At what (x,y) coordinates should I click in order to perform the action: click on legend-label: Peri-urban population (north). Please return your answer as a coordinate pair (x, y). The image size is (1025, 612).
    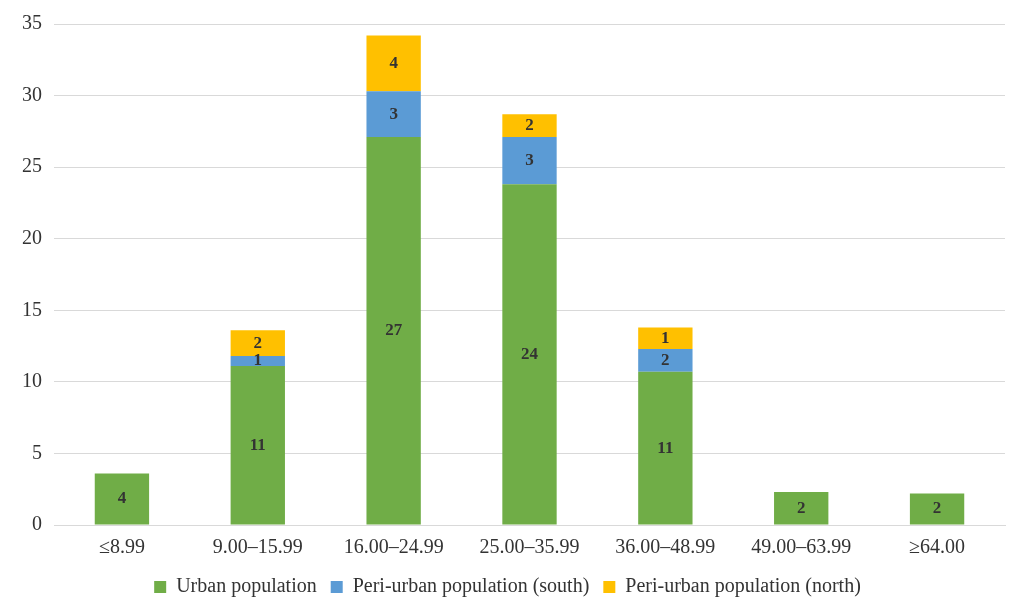
    Looking at the image, I should click on (743, 586).